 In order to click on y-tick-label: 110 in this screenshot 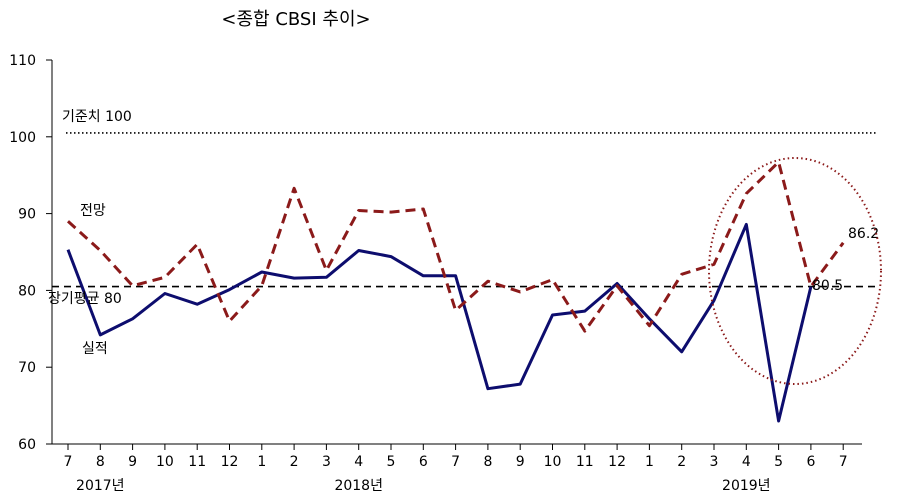, I will do `click(22, 61)`.